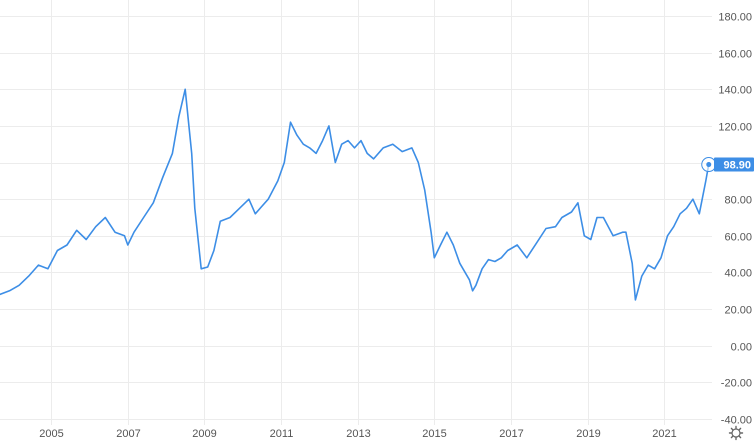  I want to click on y-tick-label: 0.00, so click(741, 348).